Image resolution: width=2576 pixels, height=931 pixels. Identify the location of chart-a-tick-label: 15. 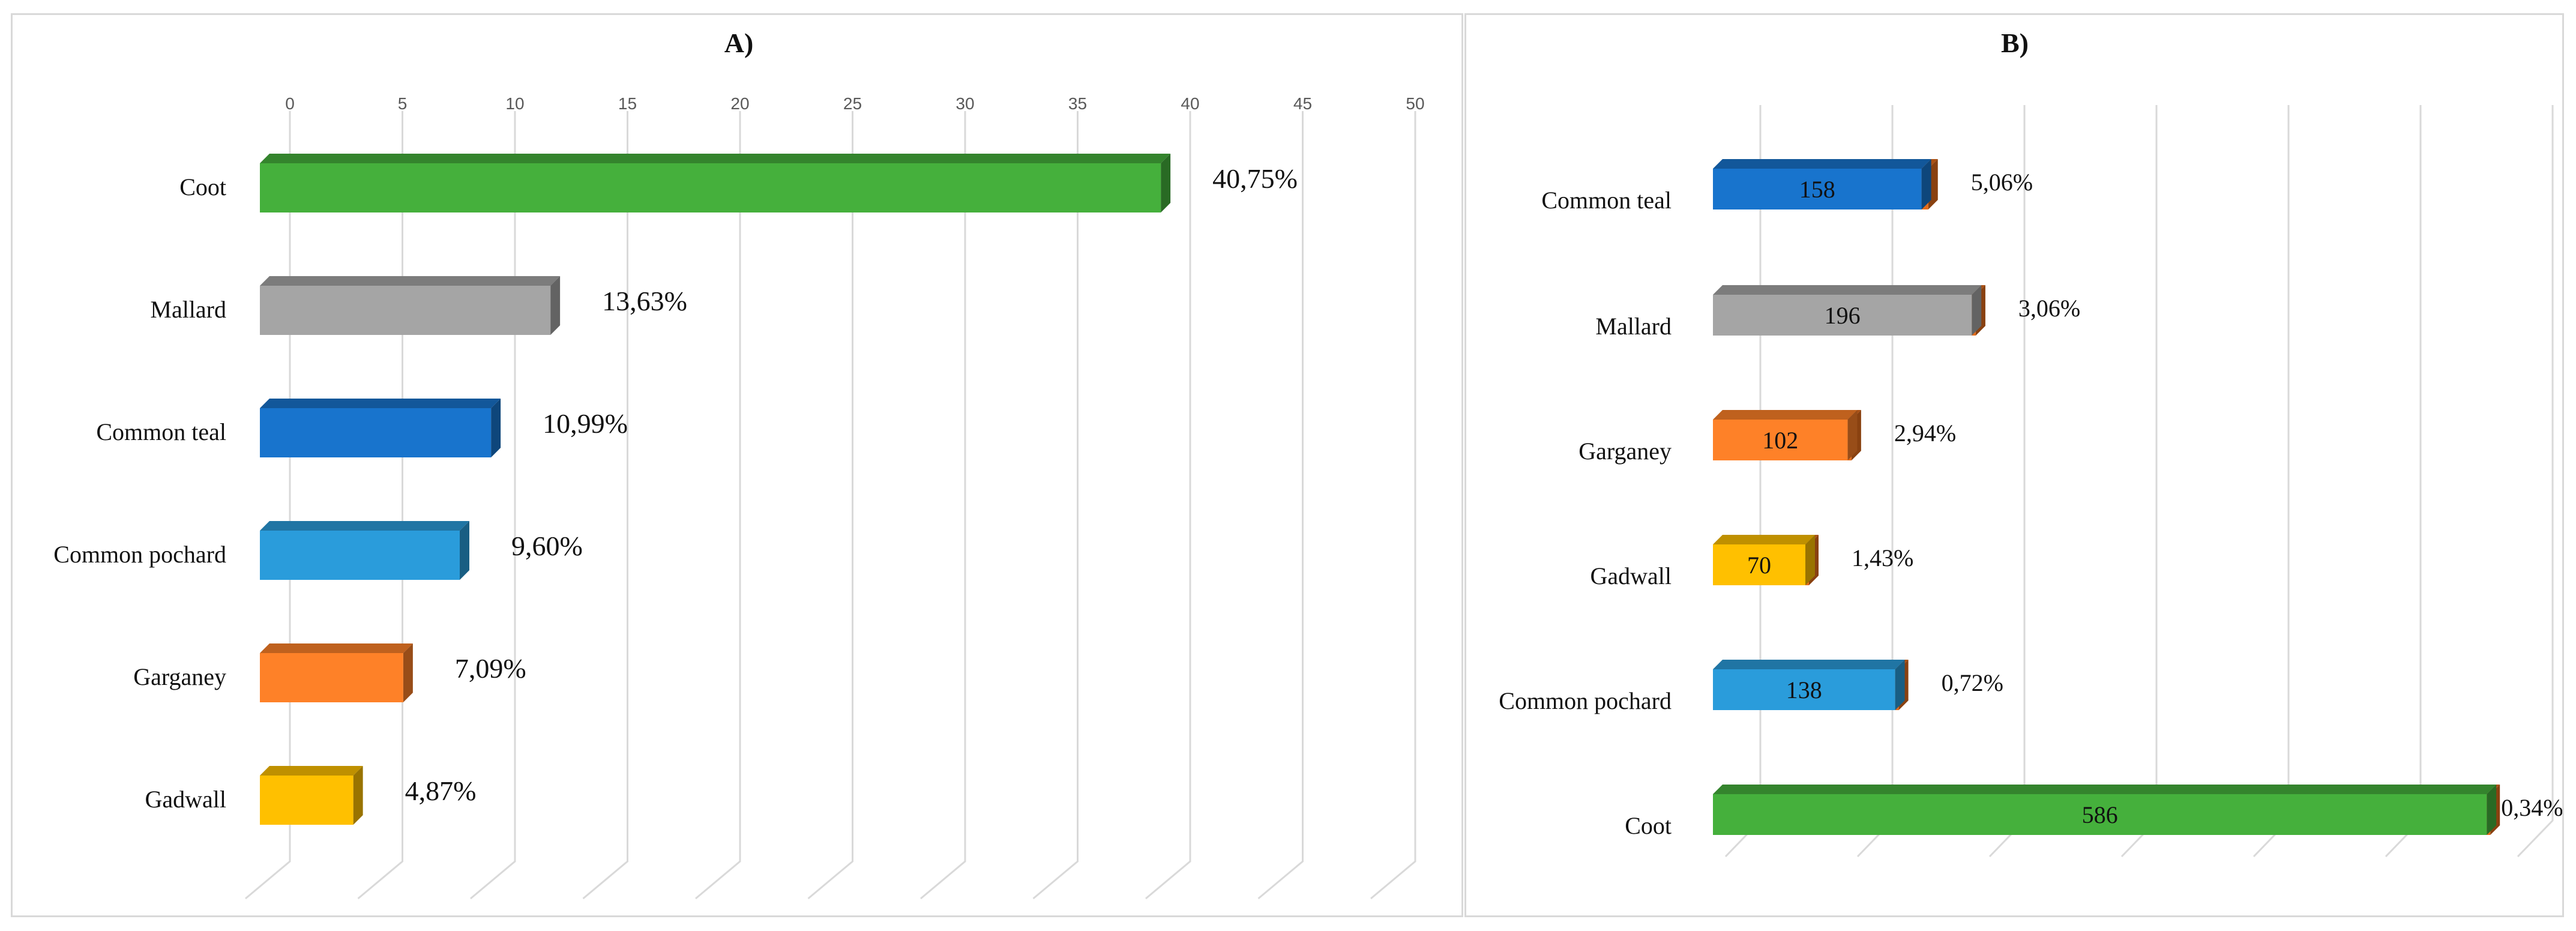
(627, 103).